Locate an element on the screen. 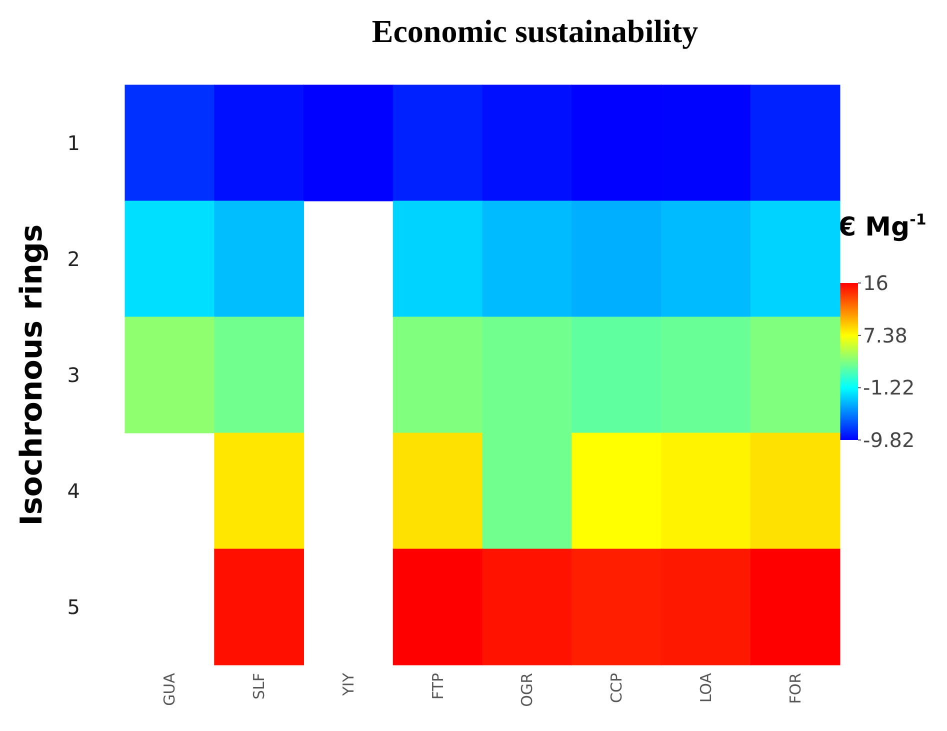 The image size is (947, 731). chart-title: Economic sustainability is located at coordinates (535, 31).